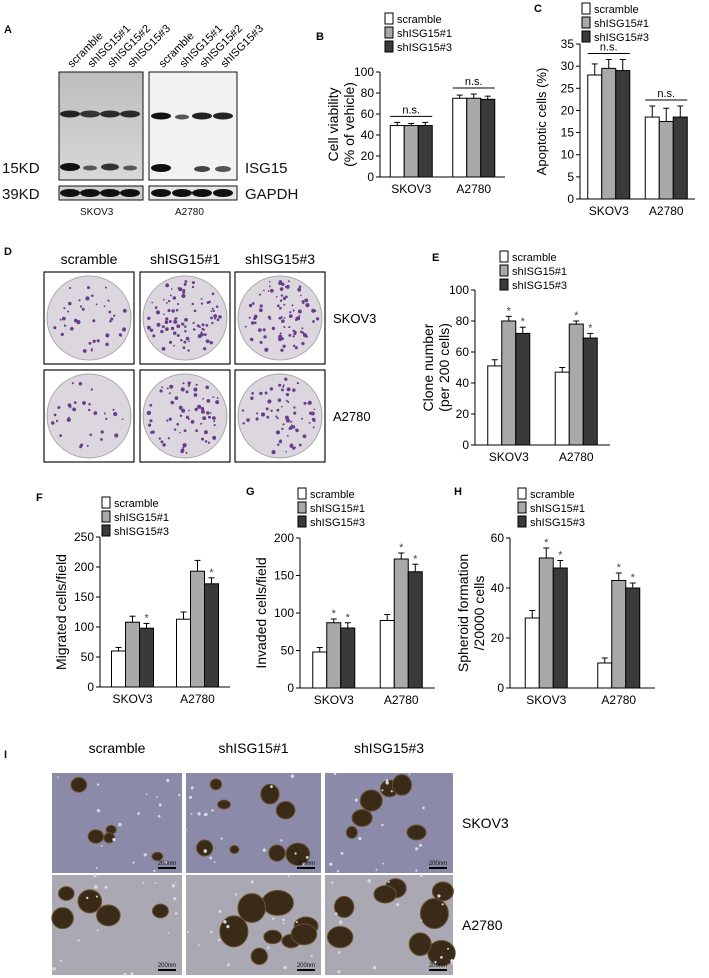 This screenshot has height=978, width=709. What do you see at coordinates (666, 94) in the screenshot?
I see `significance-label: n.s.` at bounding box center [666, 94].